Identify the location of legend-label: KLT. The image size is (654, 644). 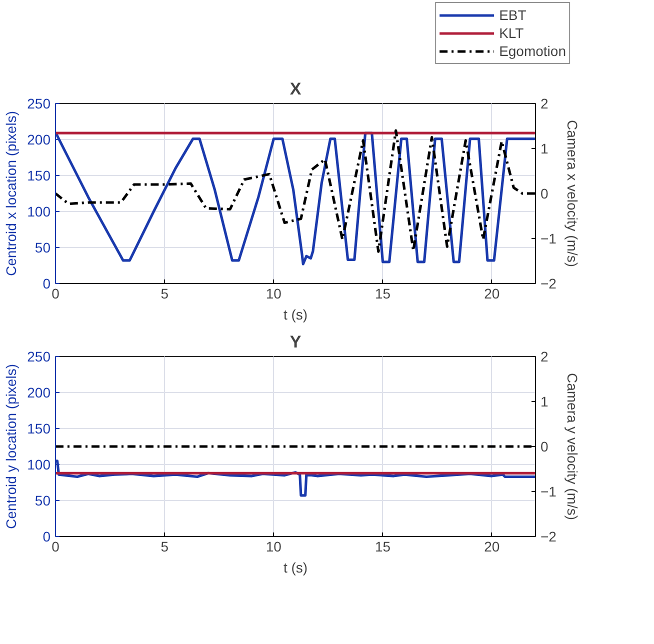
(511, 33).